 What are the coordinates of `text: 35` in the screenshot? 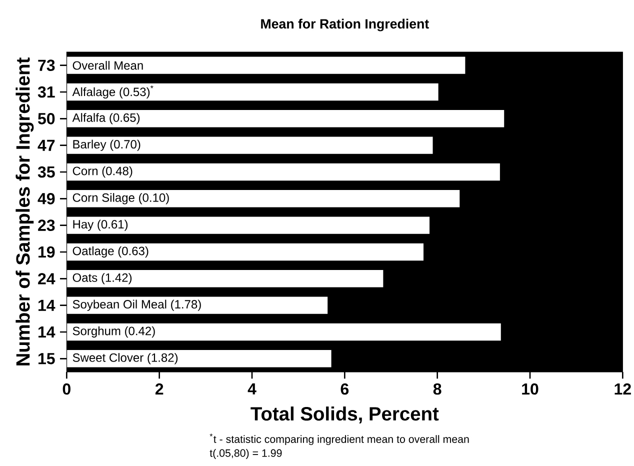 It's located at (46, 172).